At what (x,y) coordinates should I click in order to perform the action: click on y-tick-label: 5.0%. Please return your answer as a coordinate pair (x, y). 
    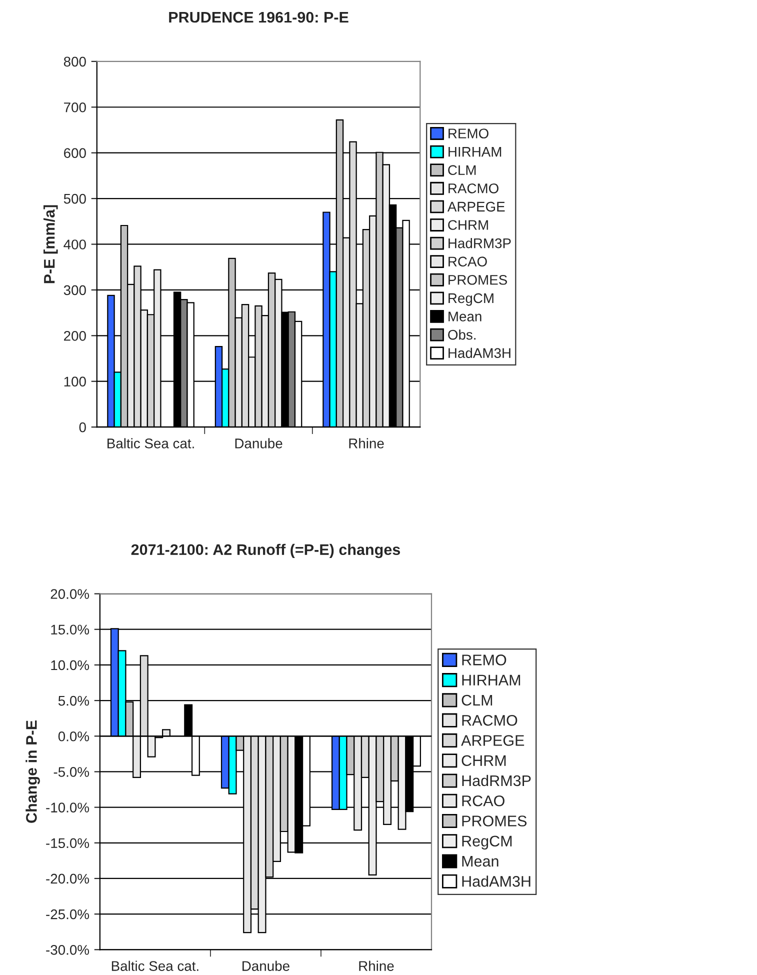
    Looking at the image, I should click on (74, 701).